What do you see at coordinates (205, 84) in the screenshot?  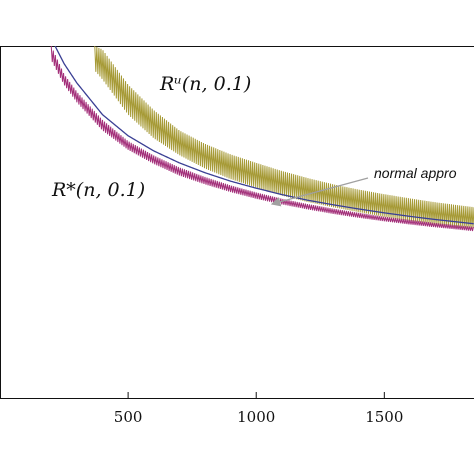 I see `upper-series-label: Rᵘ(n, 0.1)` at bounding box center [205, 84].